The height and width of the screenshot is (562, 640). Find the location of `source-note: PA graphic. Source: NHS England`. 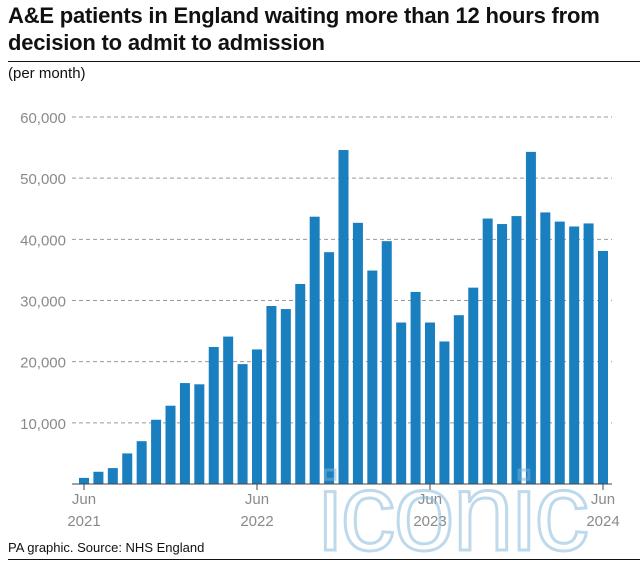

source-note: PA graphic. Source: NHS England is located at coordinates (106, 547).